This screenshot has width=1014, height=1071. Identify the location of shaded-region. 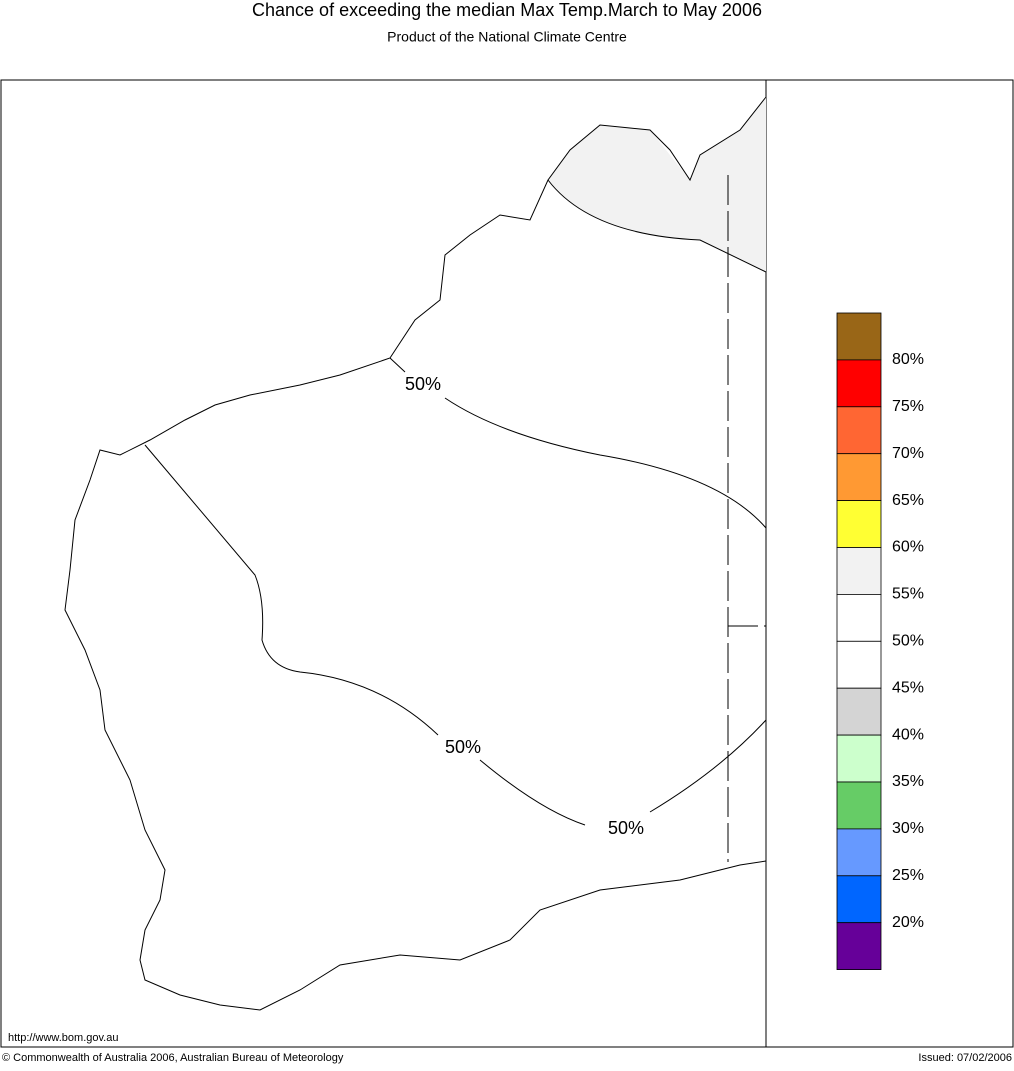
(657, 184).